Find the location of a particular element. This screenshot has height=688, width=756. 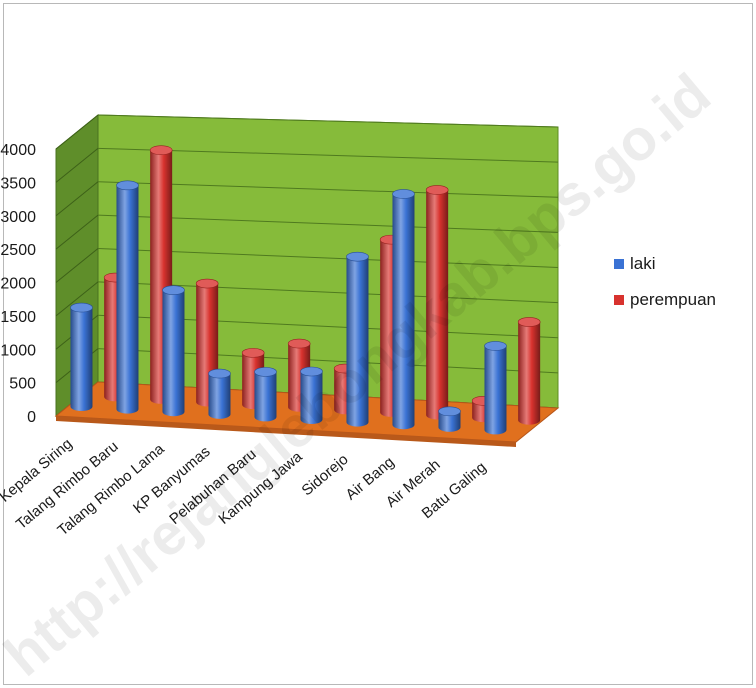

y-tick-label: 1000 is located at coordinates (18, 350).